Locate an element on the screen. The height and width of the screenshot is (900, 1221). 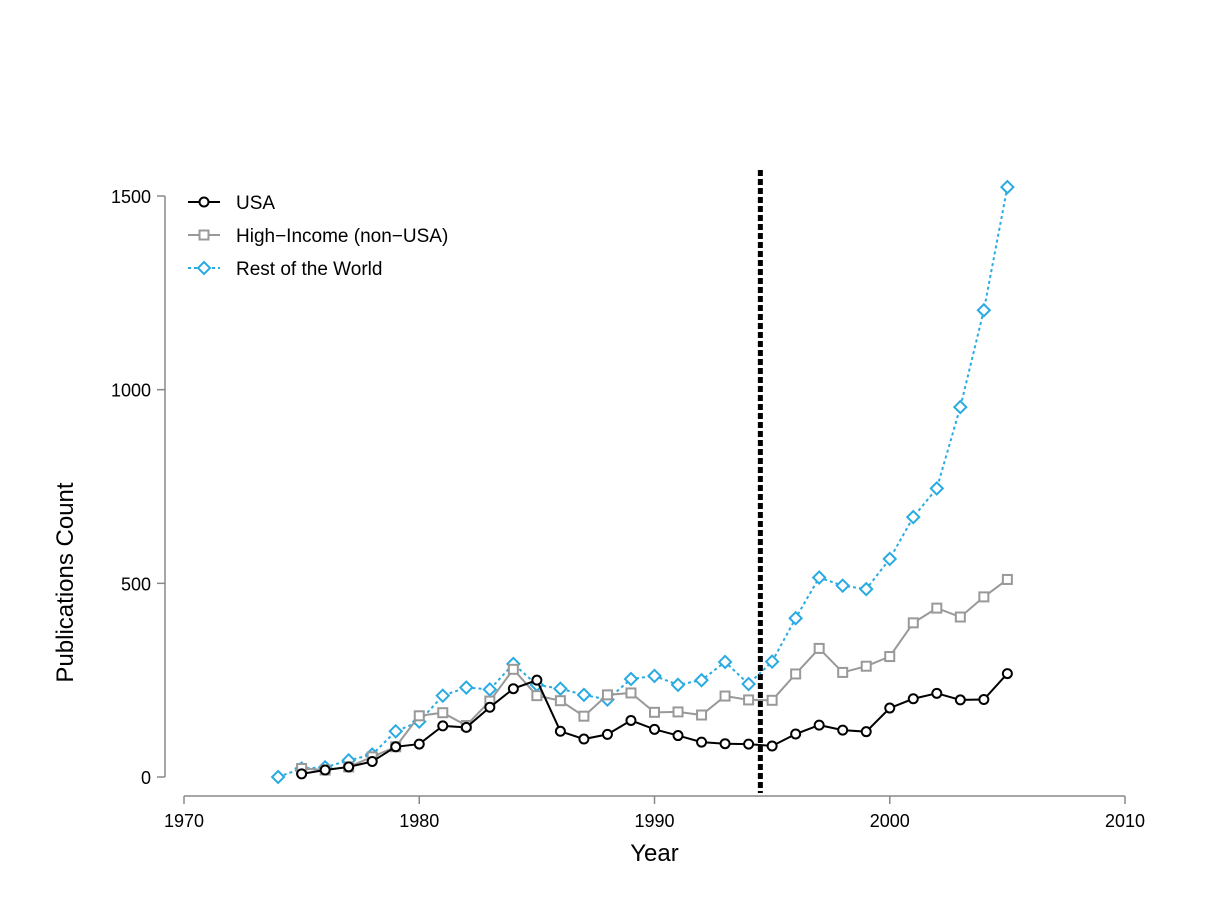
legend-label: Rest of the World is located at coordinates (309, 269).